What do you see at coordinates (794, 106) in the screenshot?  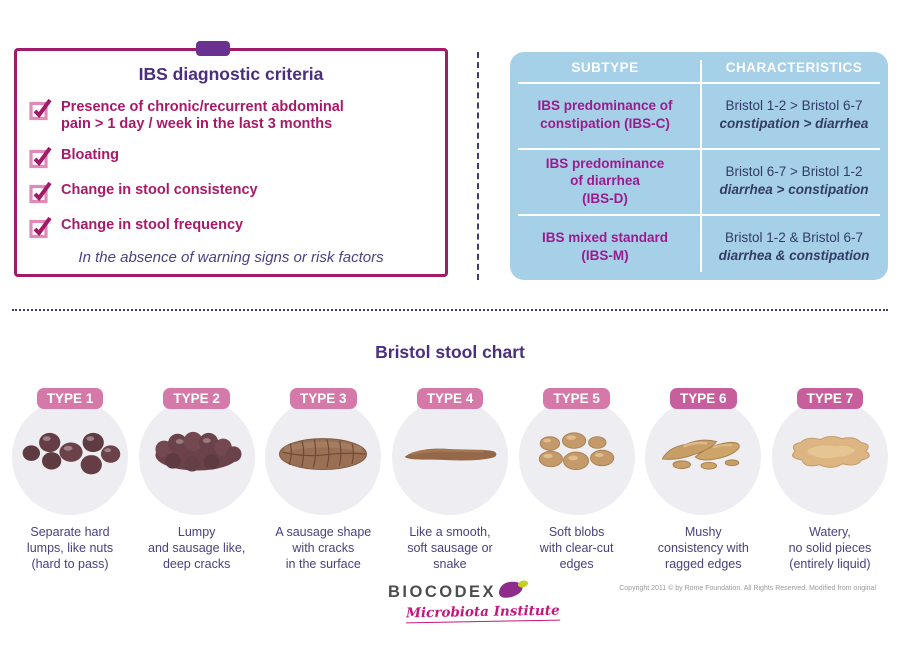 I see `characteristic-main: Bristol 1-2 > Bristol 6-7` at bounding box center [794, 106].